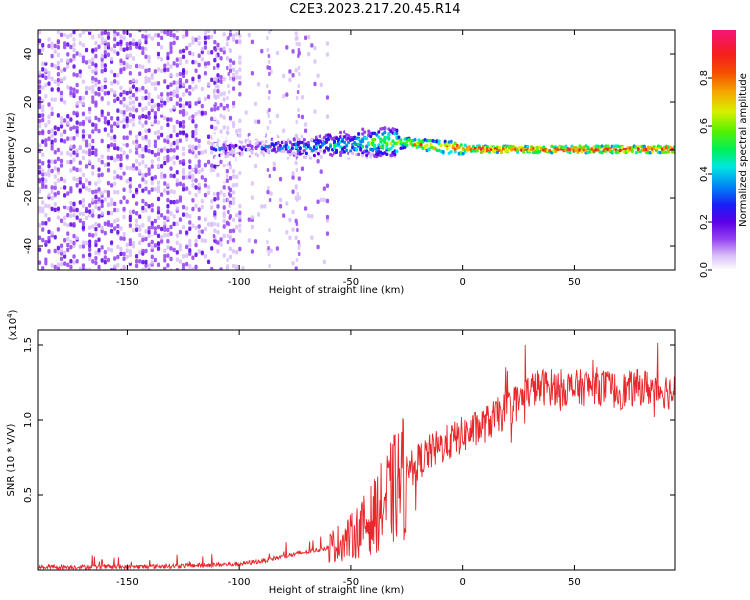  Describe the element at coordinates (28, 102) in the screenshot. I see `y-tick-label: 20` at that location.